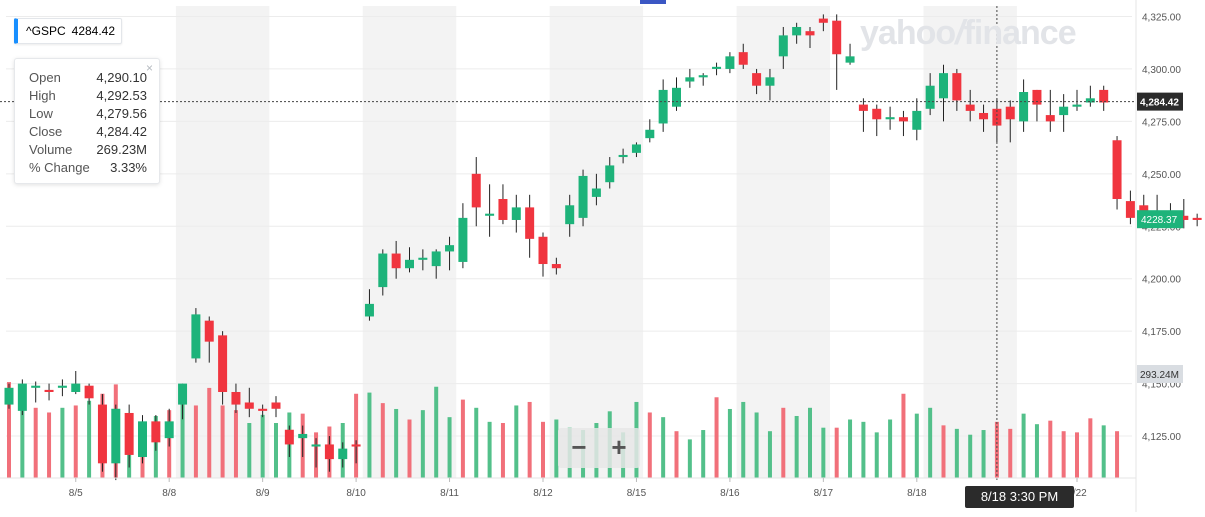 Image resolution: width=1205 pixels, height=517 pixels. What do you see at coordinates (579, 447) in the screenshot?
I see `zoom-out-button: −` at bounding box center [579, 447].